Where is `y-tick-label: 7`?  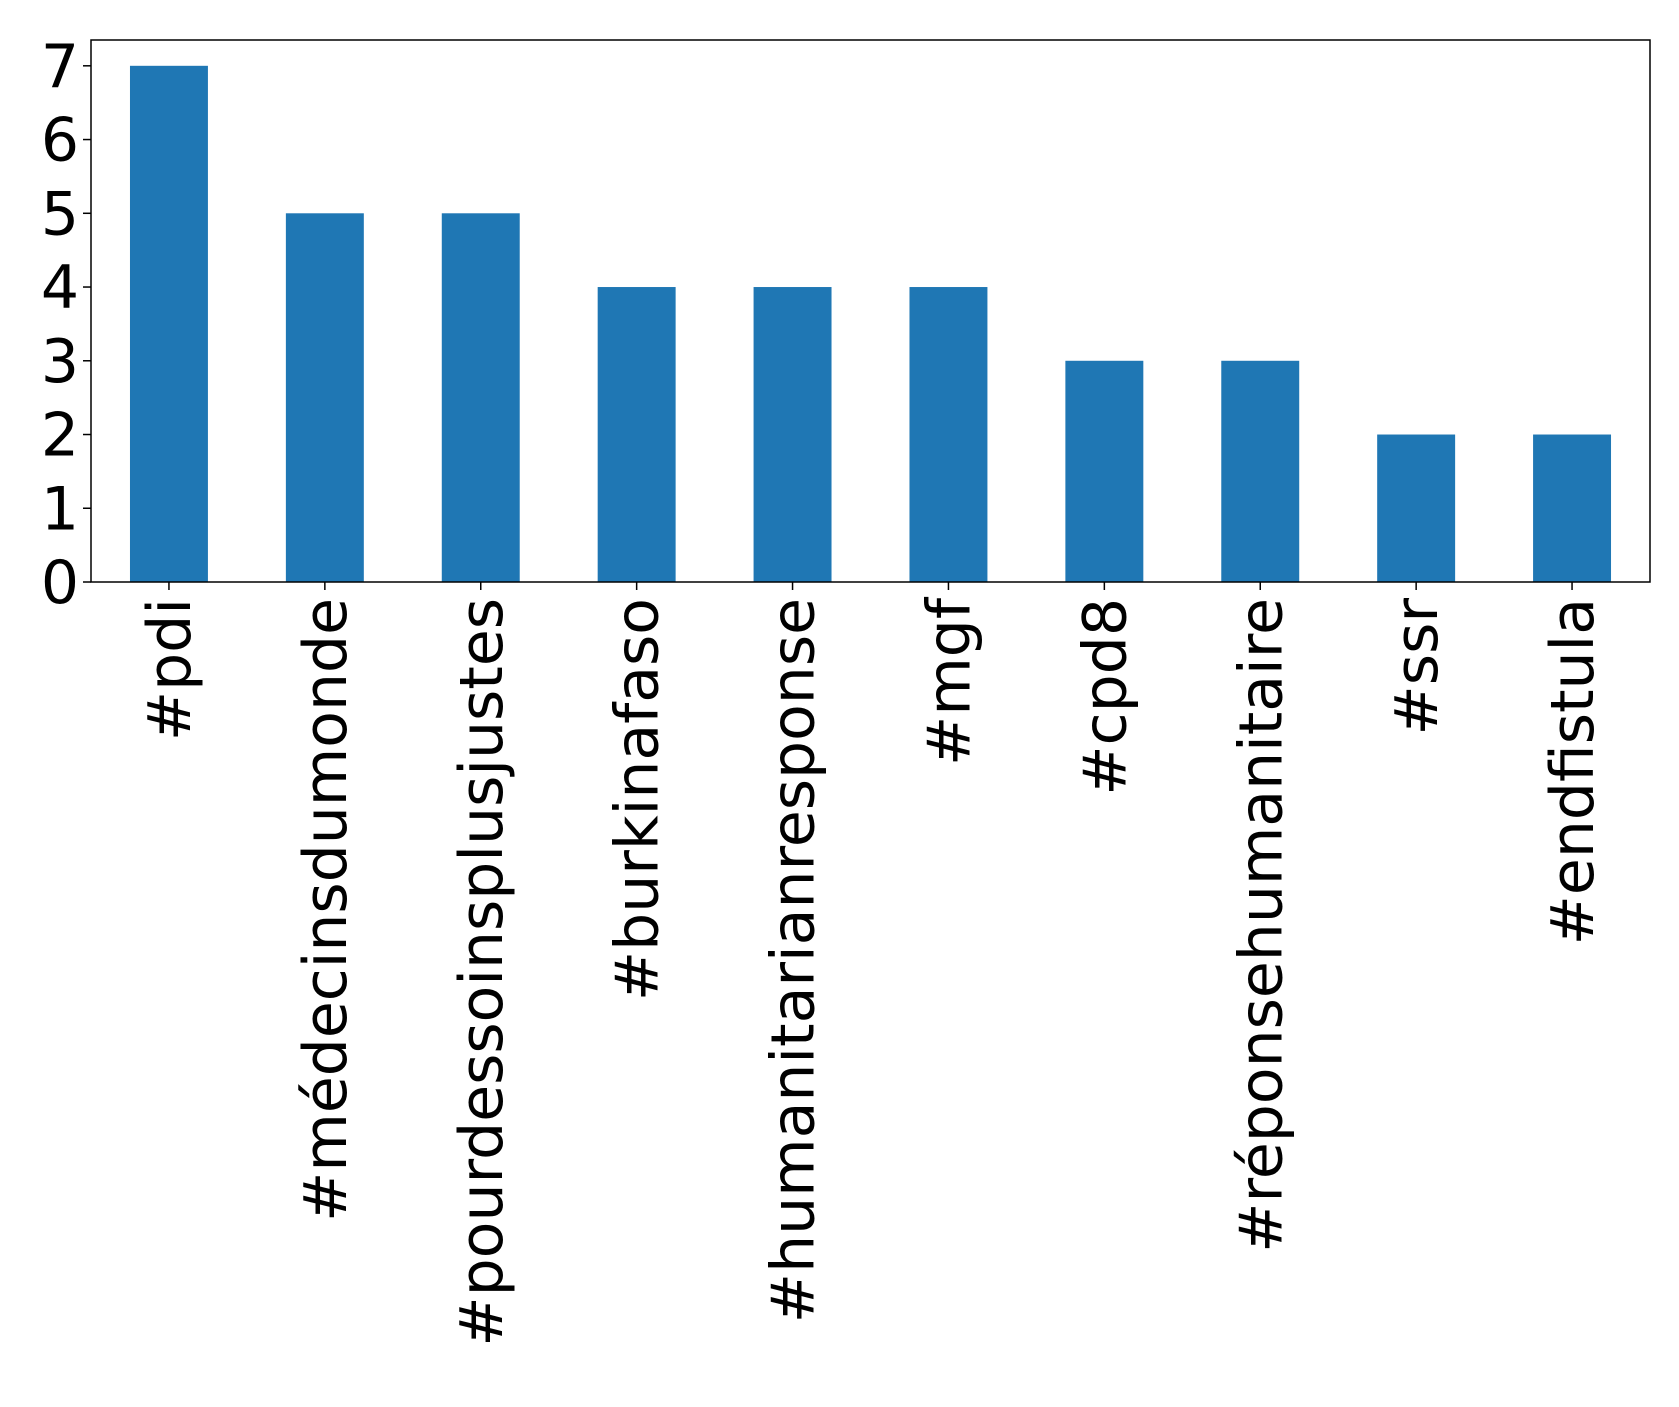
y-tick-label: 7 is located at coordinates (60, 67).